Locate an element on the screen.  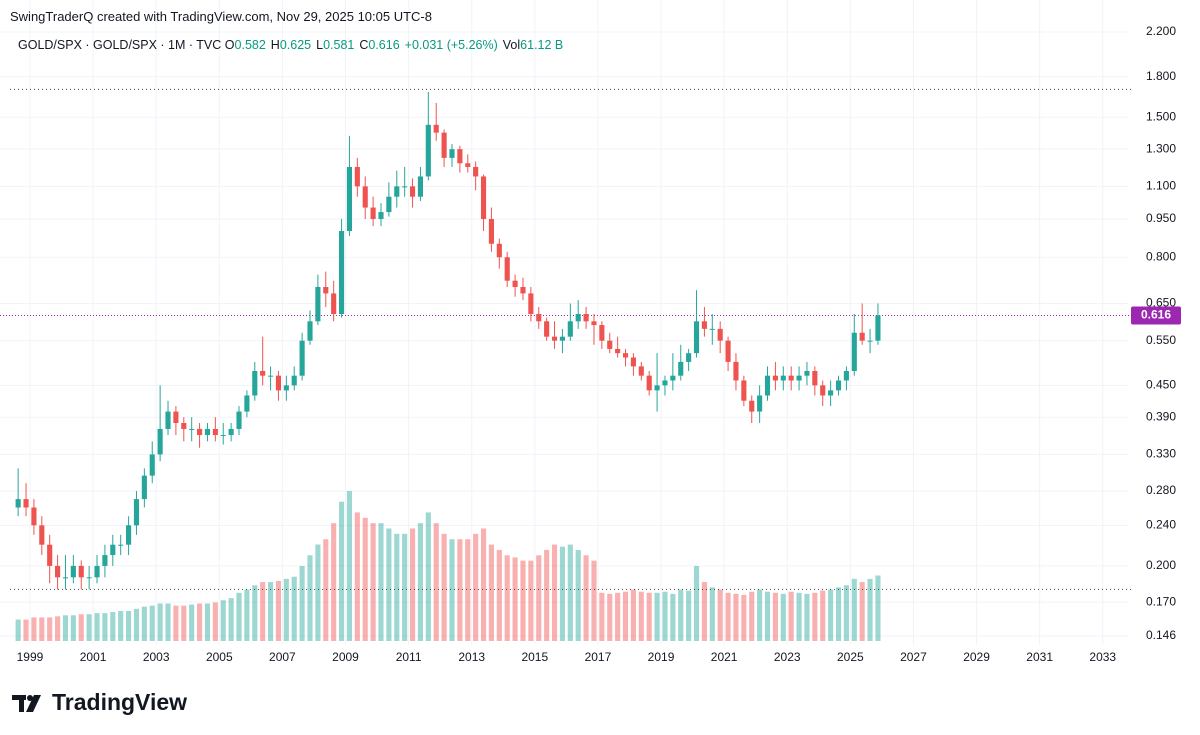
y-tick-label: 1.100 is located at coordinates (1161, 186).